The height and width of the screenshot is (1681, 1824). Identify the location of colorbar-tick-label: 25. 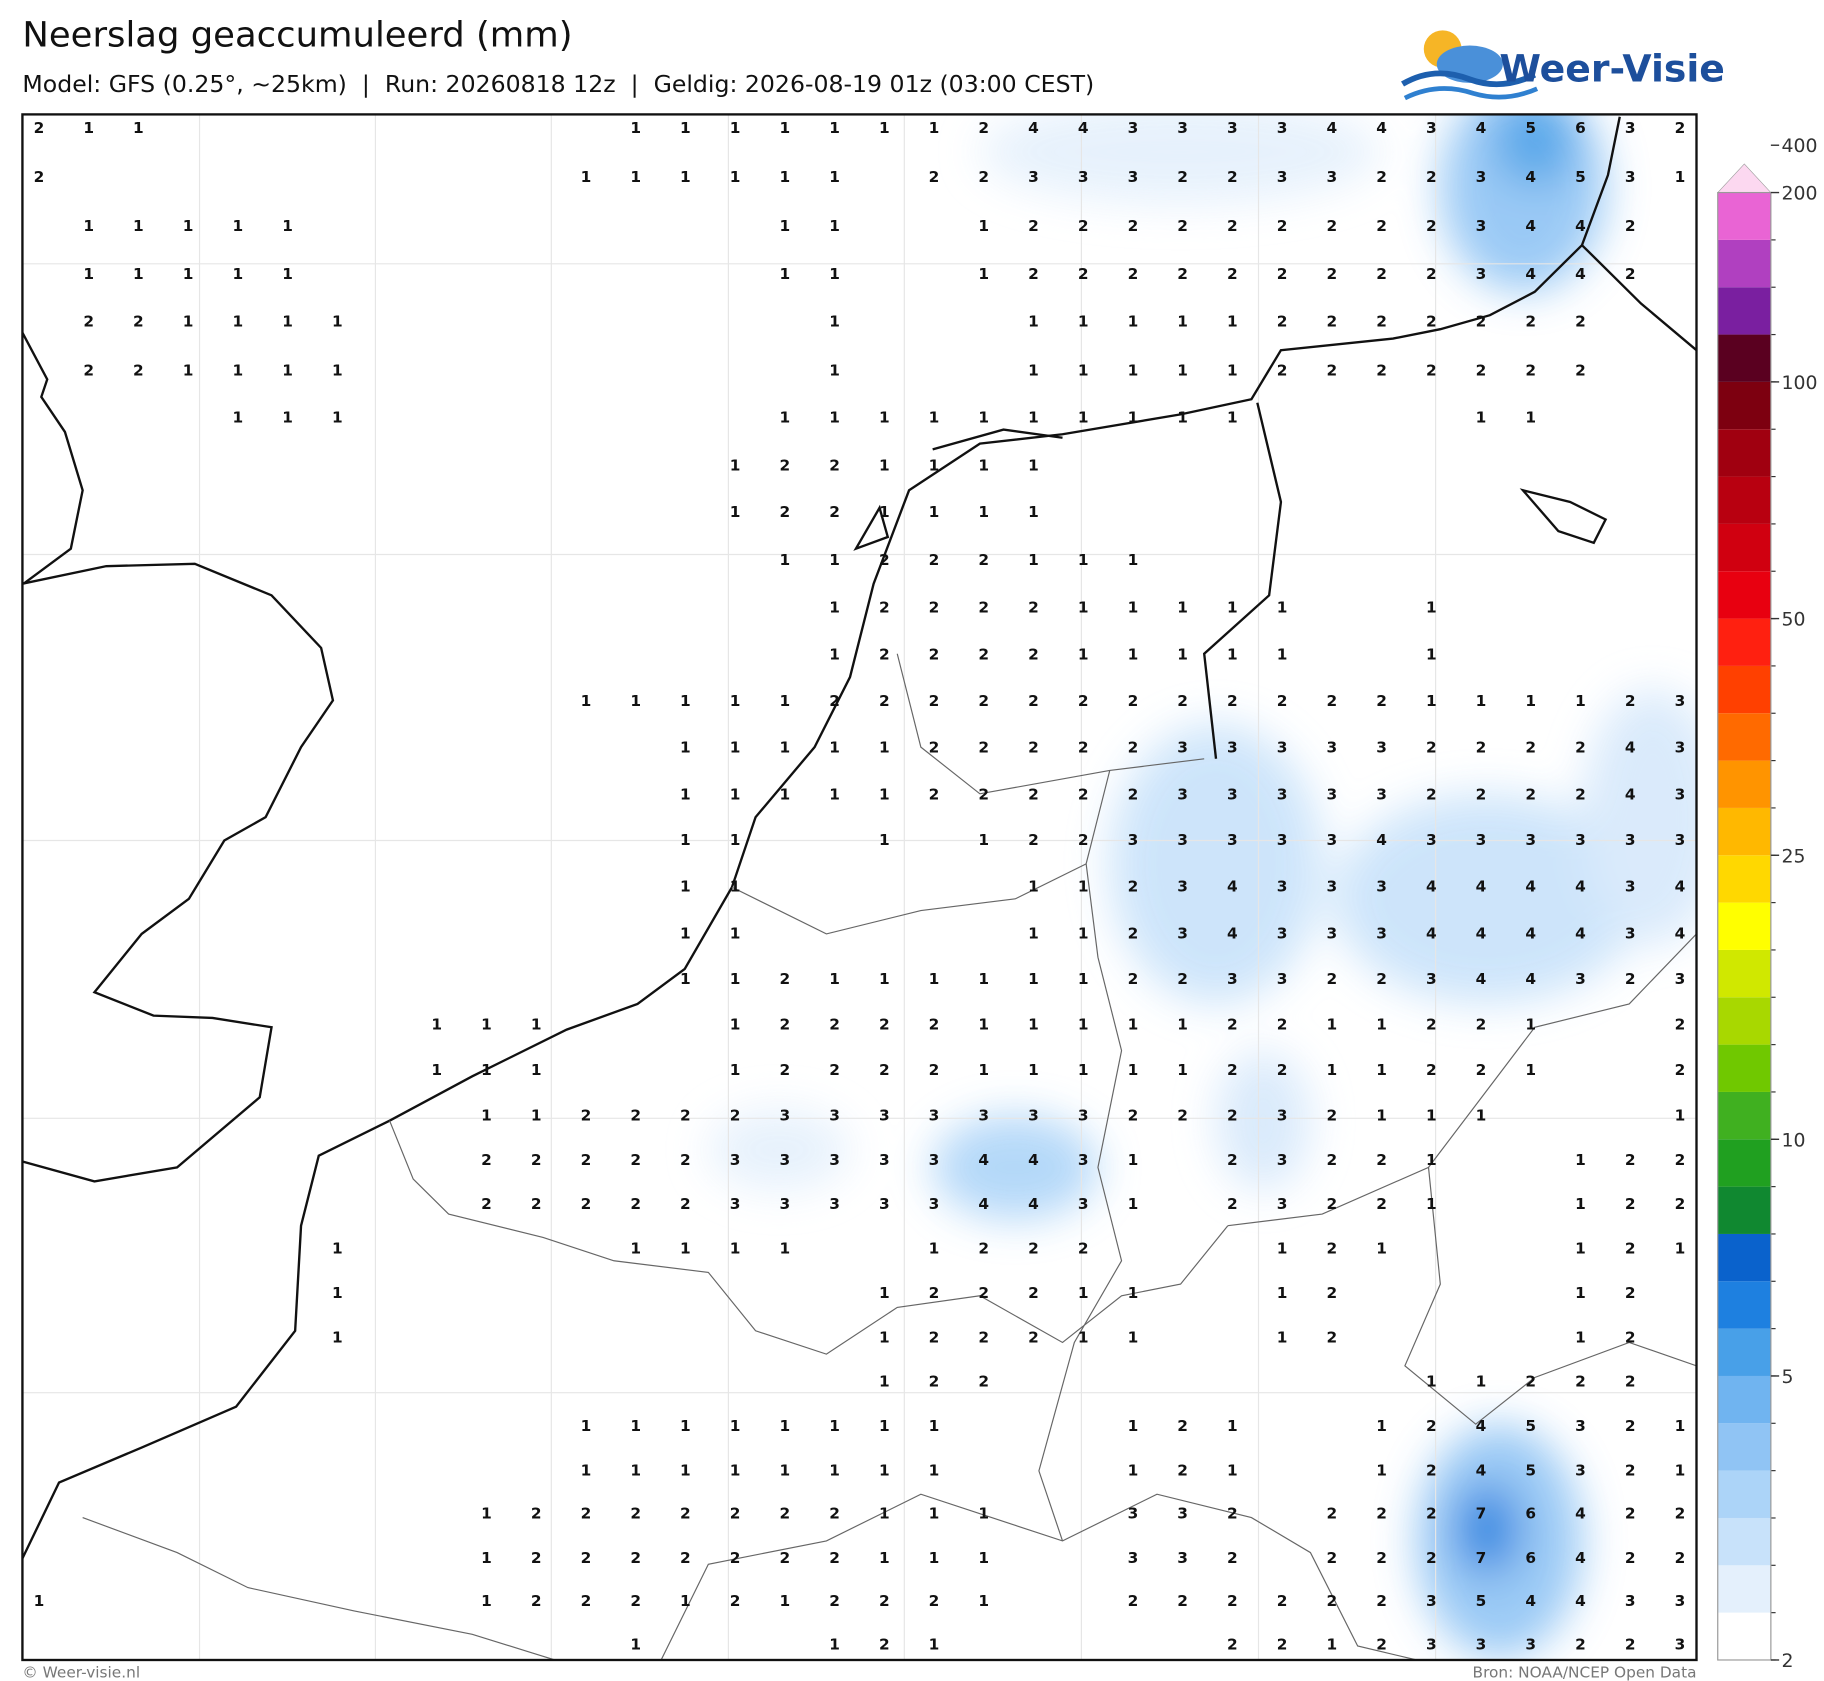
(1793, 856).